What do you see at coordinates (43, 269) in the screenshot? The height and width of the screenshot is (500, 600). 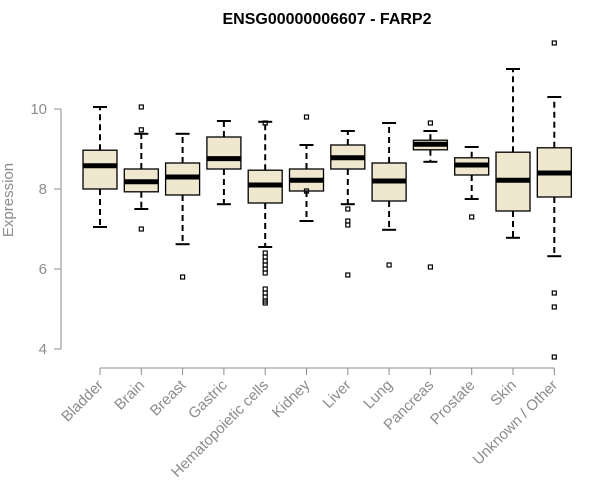 I see `y-tick-label: 6` at bounding box center [43, 269].